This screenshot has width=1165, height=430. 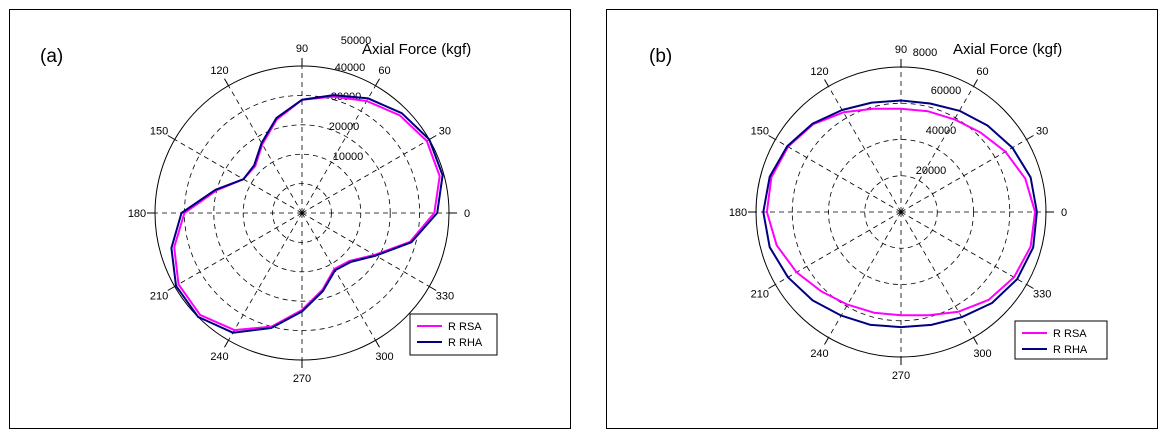 What do you see at coordinates (925, 53) in the screenshot?
I see `radial-tick-label: 8000` at bounding box center [925, 53].